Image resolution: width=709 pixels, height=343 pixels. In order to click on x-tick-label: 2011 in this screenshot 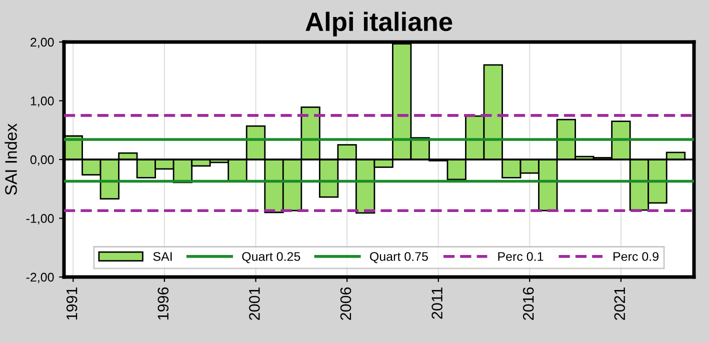, I will do `click(437, 303)`.